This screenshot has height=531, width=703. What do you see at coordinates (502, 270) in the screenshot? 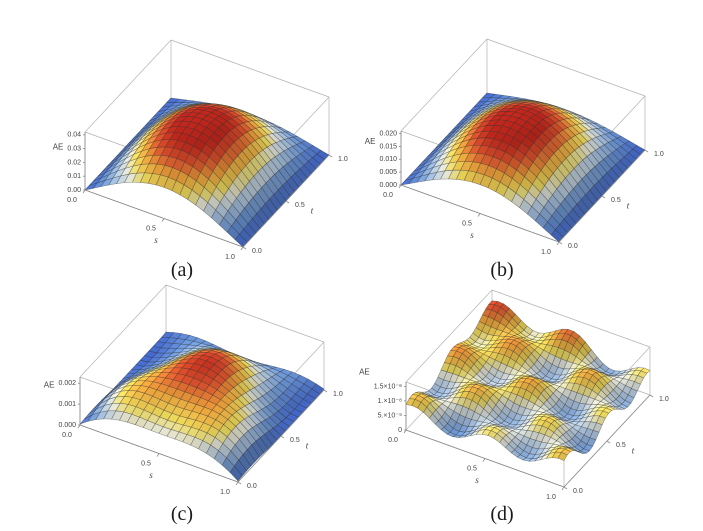
I see `panel-caption-b: (b)` at bounding box center [502, 270].